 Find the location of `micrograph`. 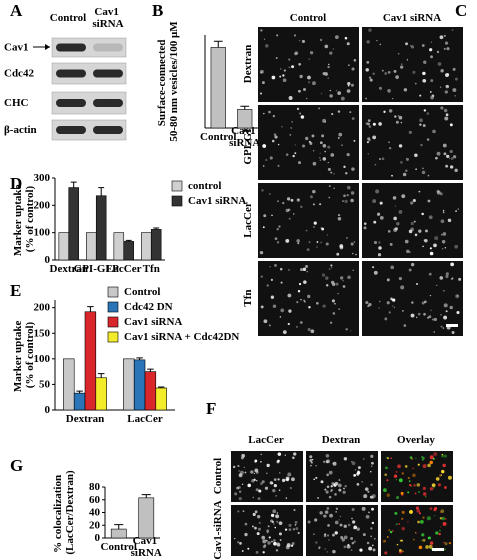

micrograph is located at coordinates (412, 64).